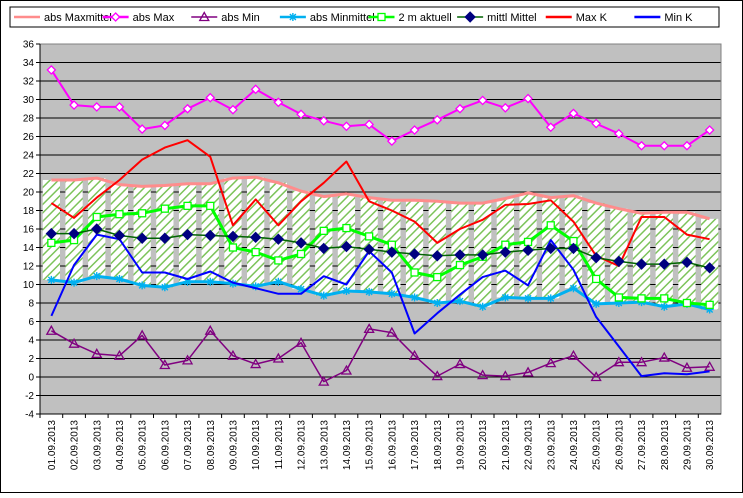  I want to click on x-tick-label: 02.09.2013, so click(75, 445).